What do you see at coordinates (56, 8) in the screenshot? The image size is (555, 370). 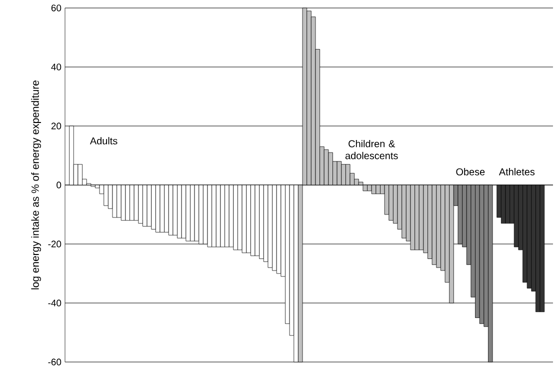 I see `y-tick-label: 60` at bounding box center [56, 8].